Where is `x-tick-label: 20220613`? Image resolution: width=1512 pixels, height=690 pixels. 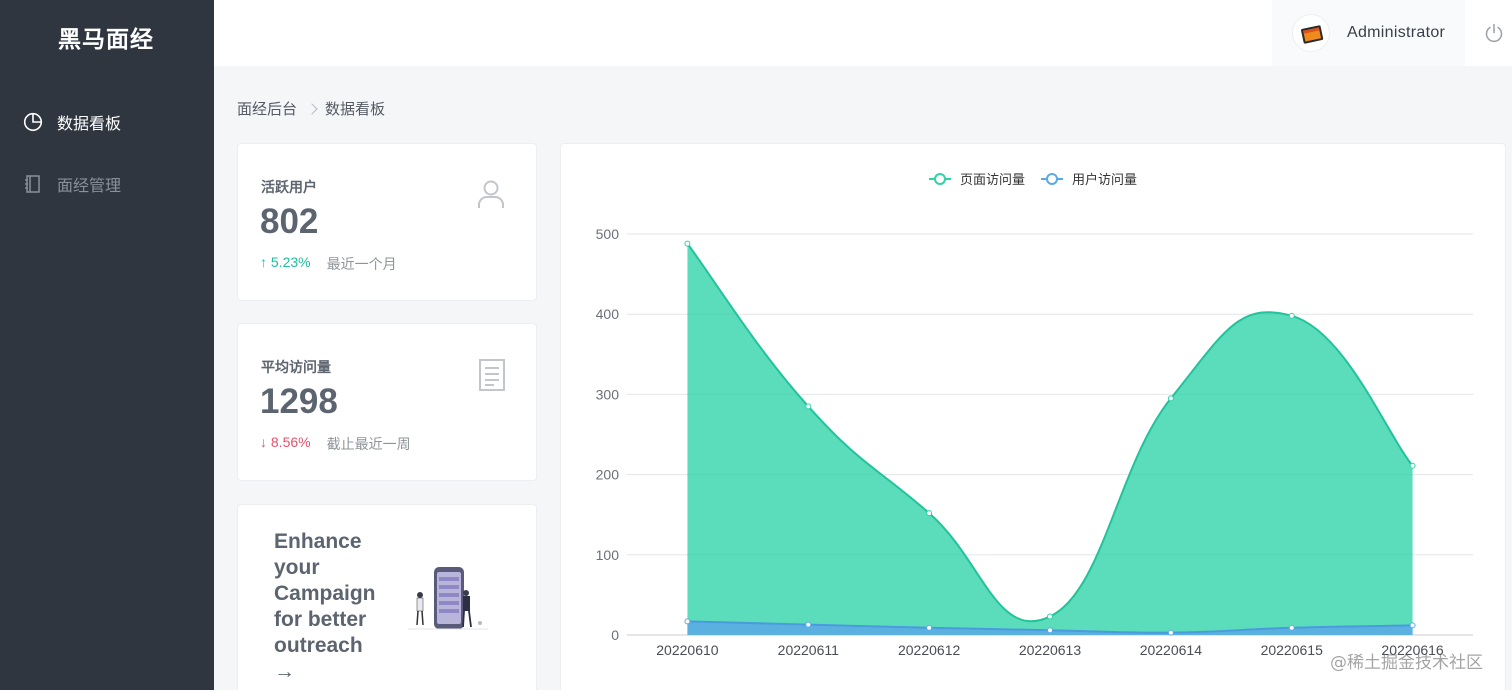
x-tick-label: 20220613 is located at coordinates (1050, 650).